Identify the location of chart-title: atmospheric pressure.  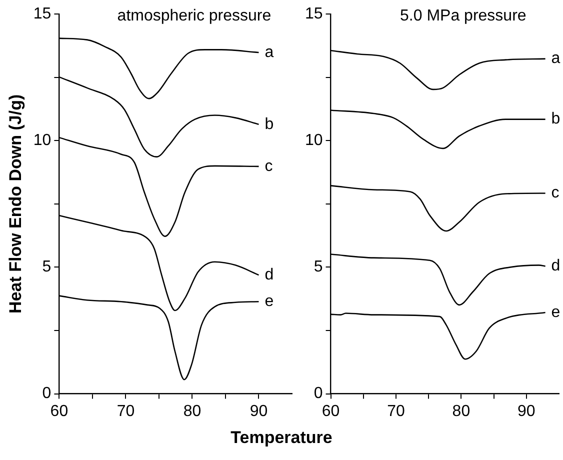
(194, 15).